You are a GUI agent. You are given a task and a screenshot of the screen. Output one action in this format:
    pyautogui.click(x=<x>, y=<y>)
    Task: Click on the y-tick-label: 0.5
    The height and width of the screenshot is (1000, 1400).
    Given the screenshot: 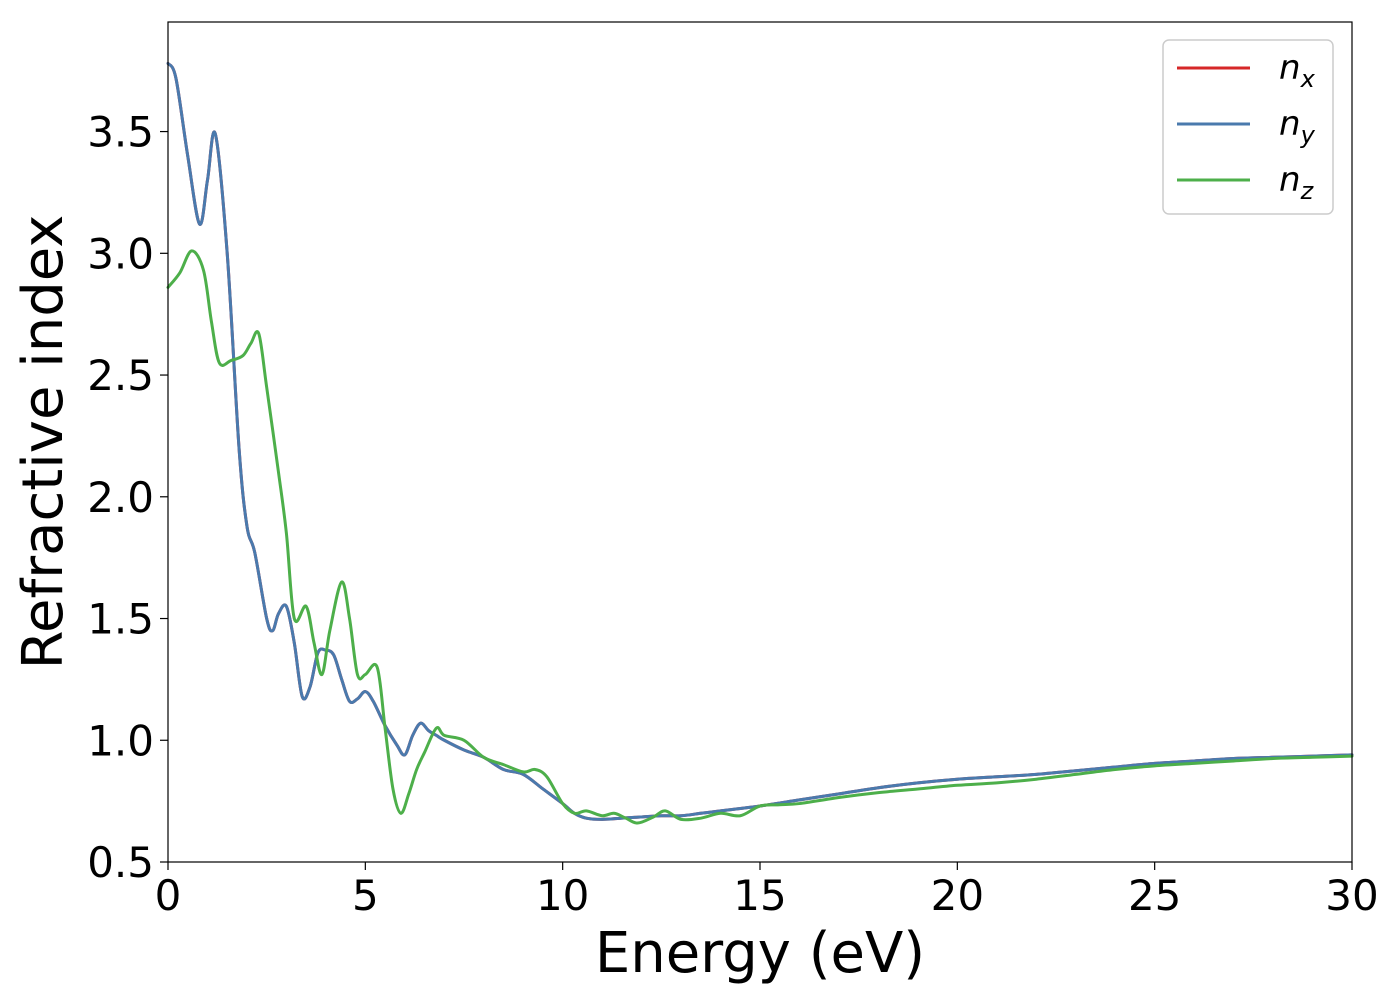 What is the action you would take?
    pyautogui.click(x=120, y=862)
    